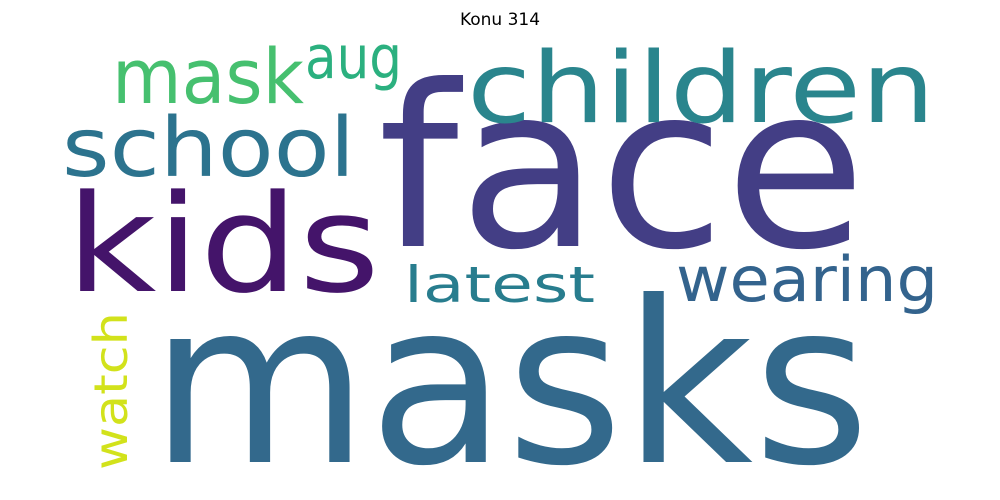 Image resolution: width=1000 pixels, height=500 pixels. I want to click on word-latest: latest, so click(499, 285).